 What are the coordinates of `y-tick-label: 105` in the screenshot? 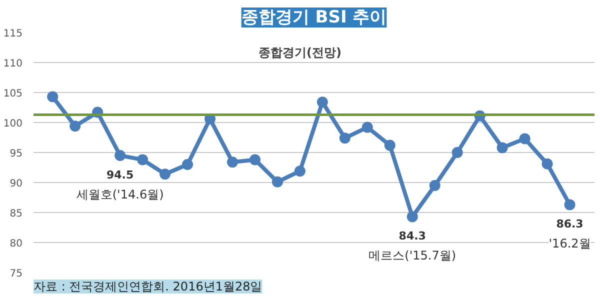 It's located at (13, 94).